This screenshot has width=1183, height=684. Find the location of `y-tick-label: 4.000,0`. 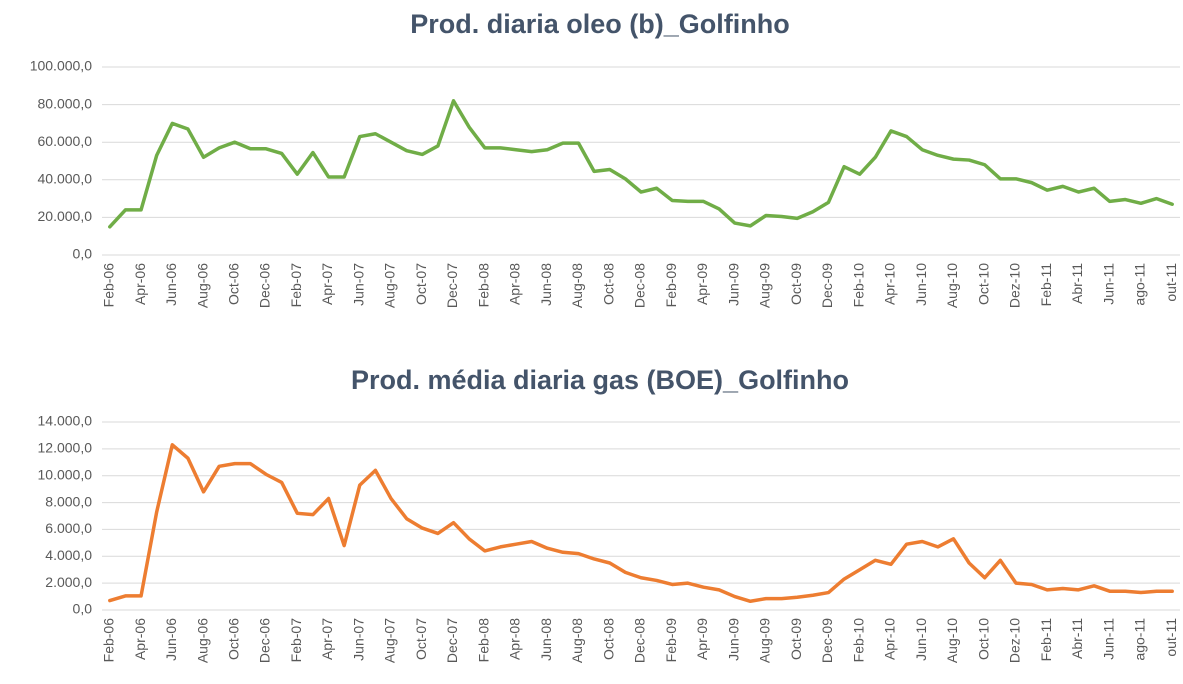

y-tick-label: 4.000,0 is located at coordinates (68, 555).